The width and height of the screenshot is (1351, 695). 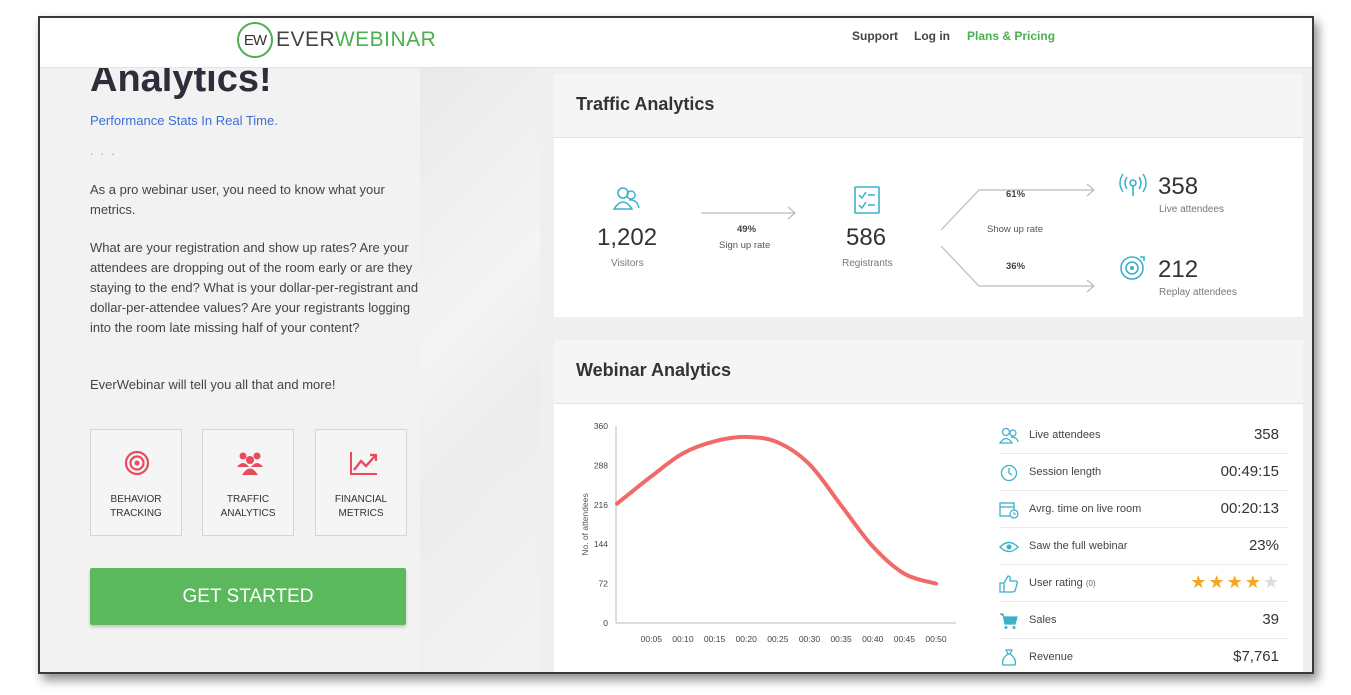 I want to click on star-empty-icon: ★, so click(x=1271, y=582).